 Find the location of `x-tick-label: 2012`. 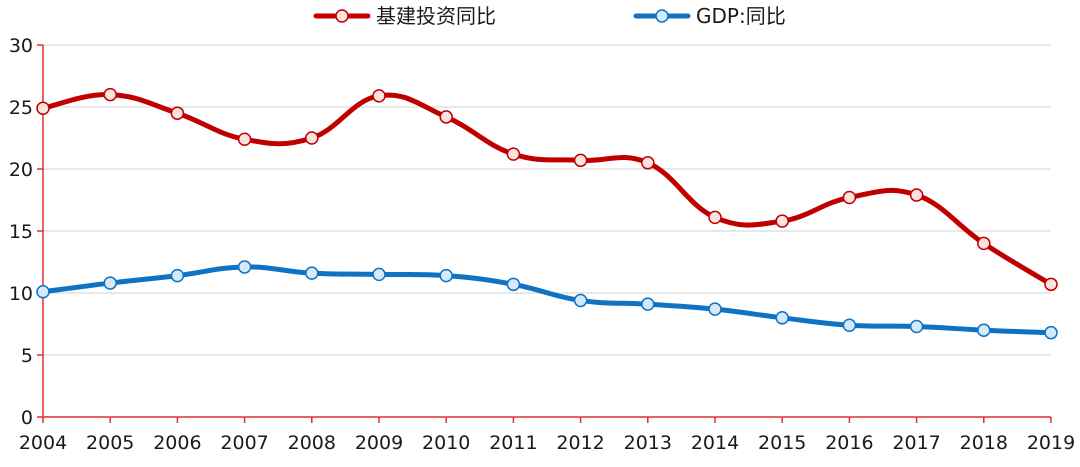

x-tick-label: 2012 is located at coordinates (580, 443).